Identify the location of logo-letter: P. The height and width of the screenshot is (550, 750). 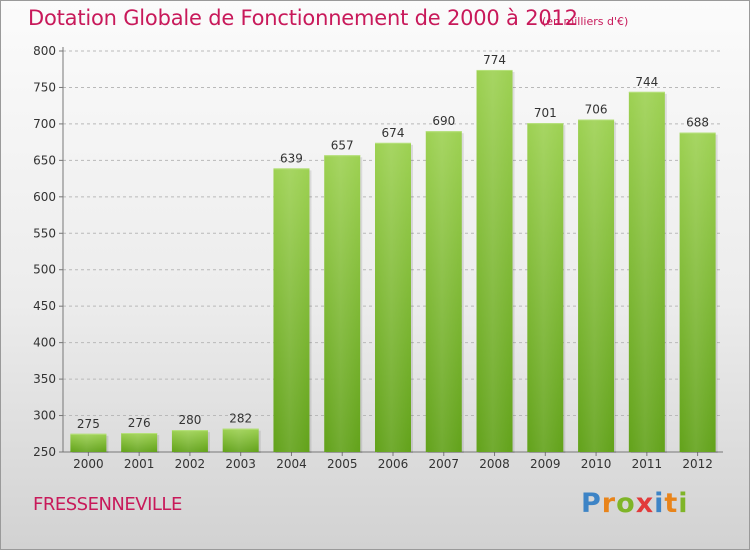
(591, 503).